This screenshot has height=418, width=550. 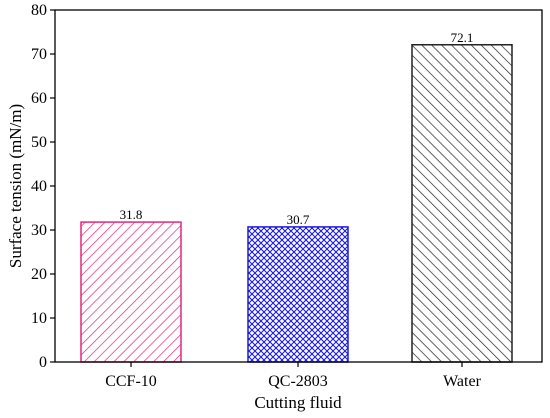 What do you see at coordinates (39, 230) in the screenshot?
I see `y-tick-label: 30` at bounding box center [39, 230].